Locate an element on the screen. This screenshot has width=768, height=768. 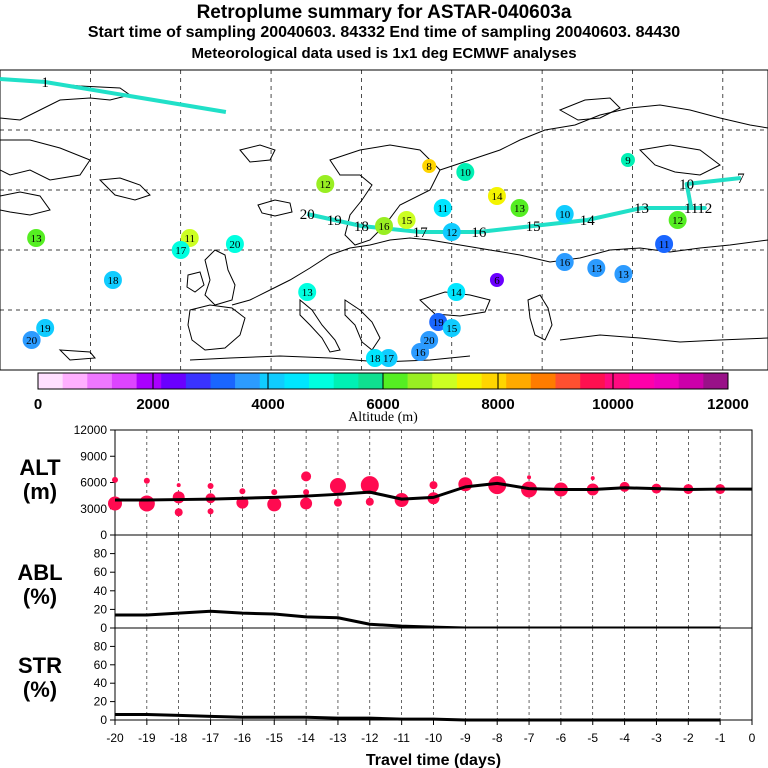
y-tick-label: 80 is located at coordinates (101, 646).